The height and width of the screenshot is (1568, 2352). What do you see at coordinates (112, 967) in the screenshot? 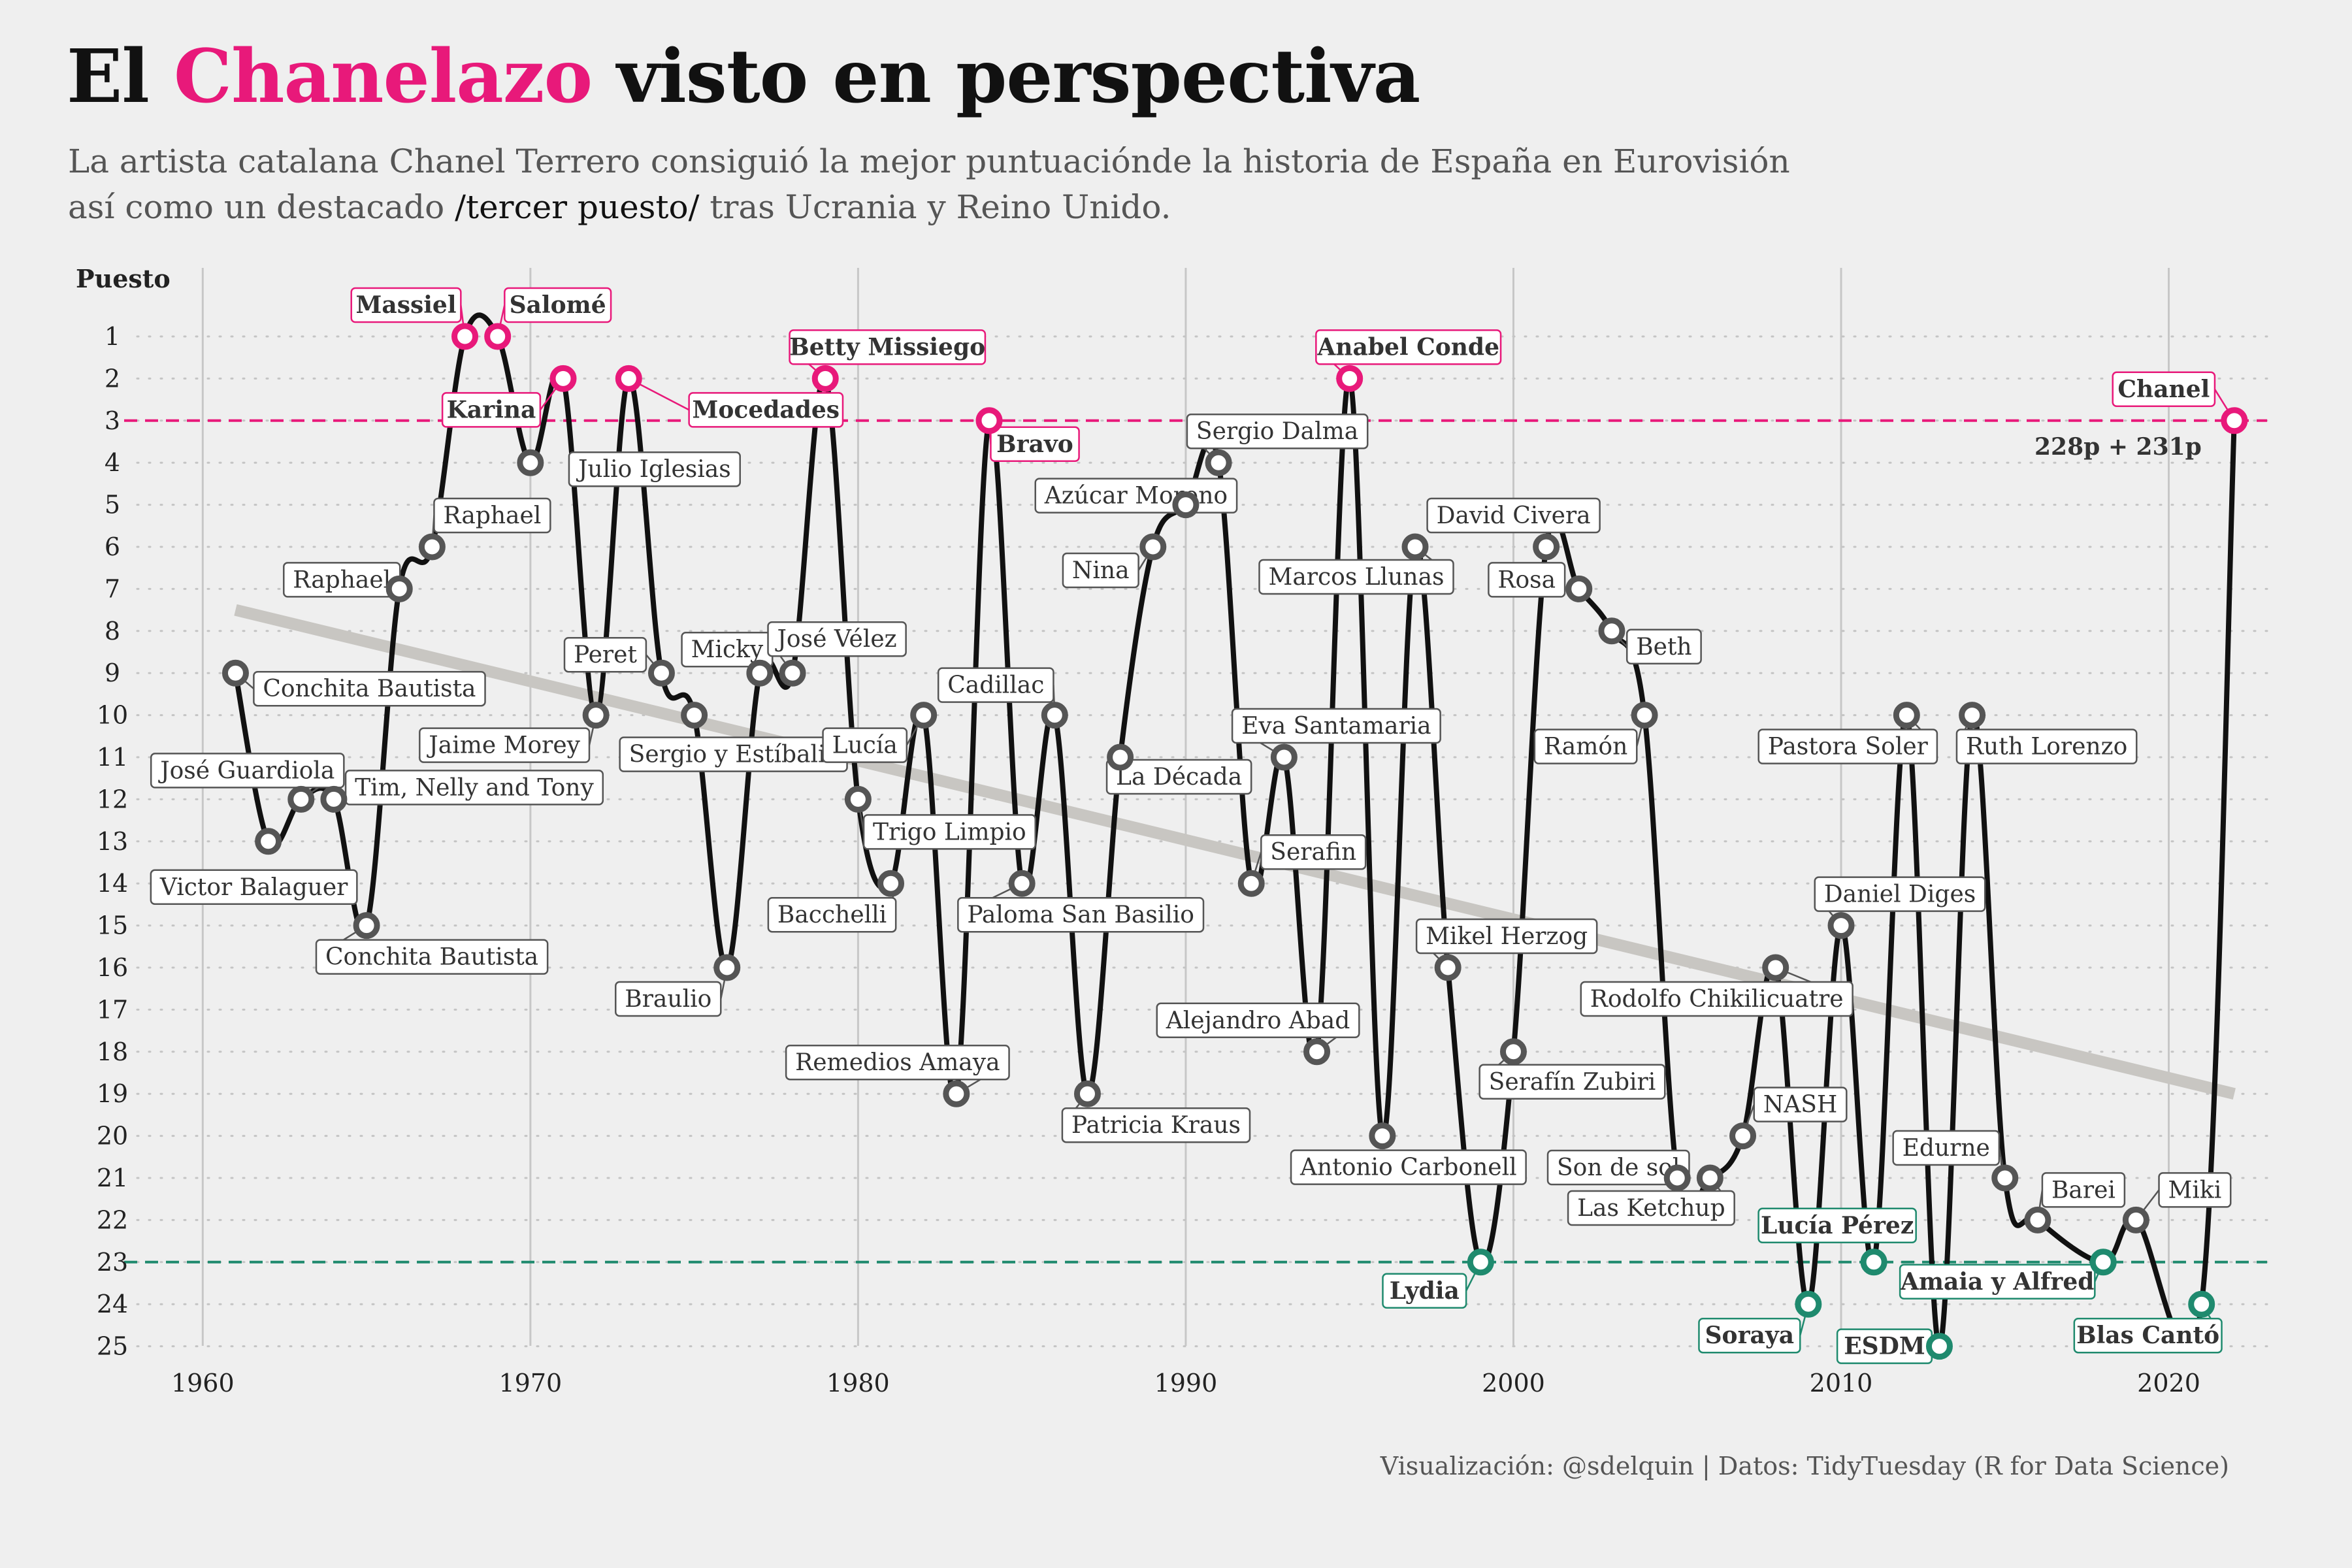
I see `y-tick-label: 16` at bounding box center [112, 967].